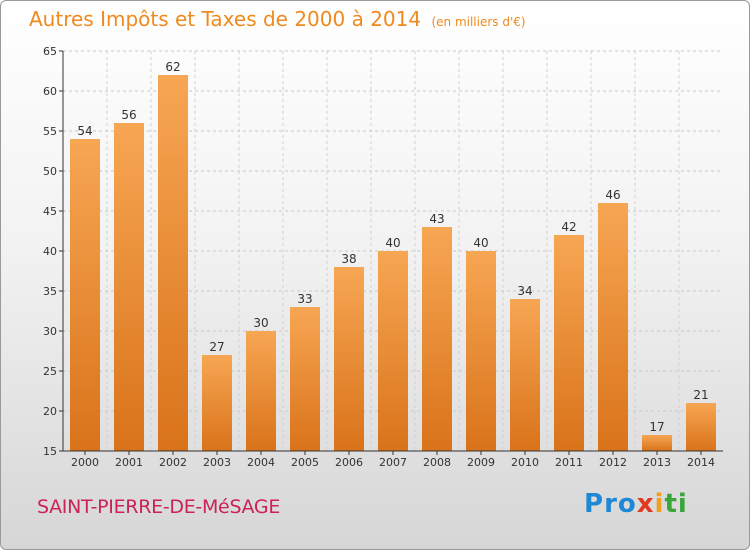  What do you see at coordinates (645, 504) in the screenshot?
I see `logo-letter: x` at bounding box center [645, 504].